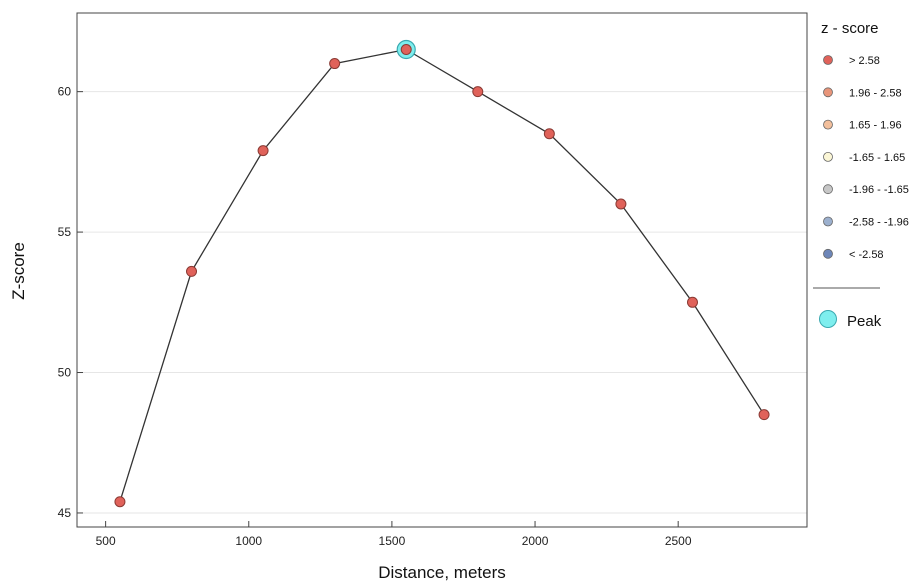 The height and width of the screenshot is (585, 913). I want to click on x-tick-label: 1000, so click(248, 541).